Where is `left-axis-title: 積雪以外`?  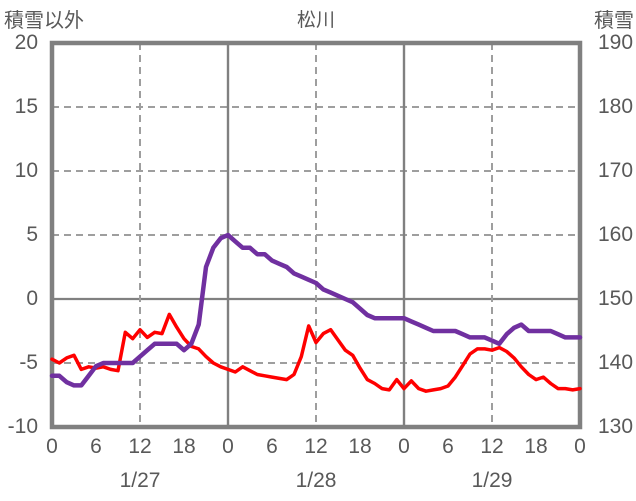
left-axis-title: 積雪以外 is located at coordinates (44, 21).